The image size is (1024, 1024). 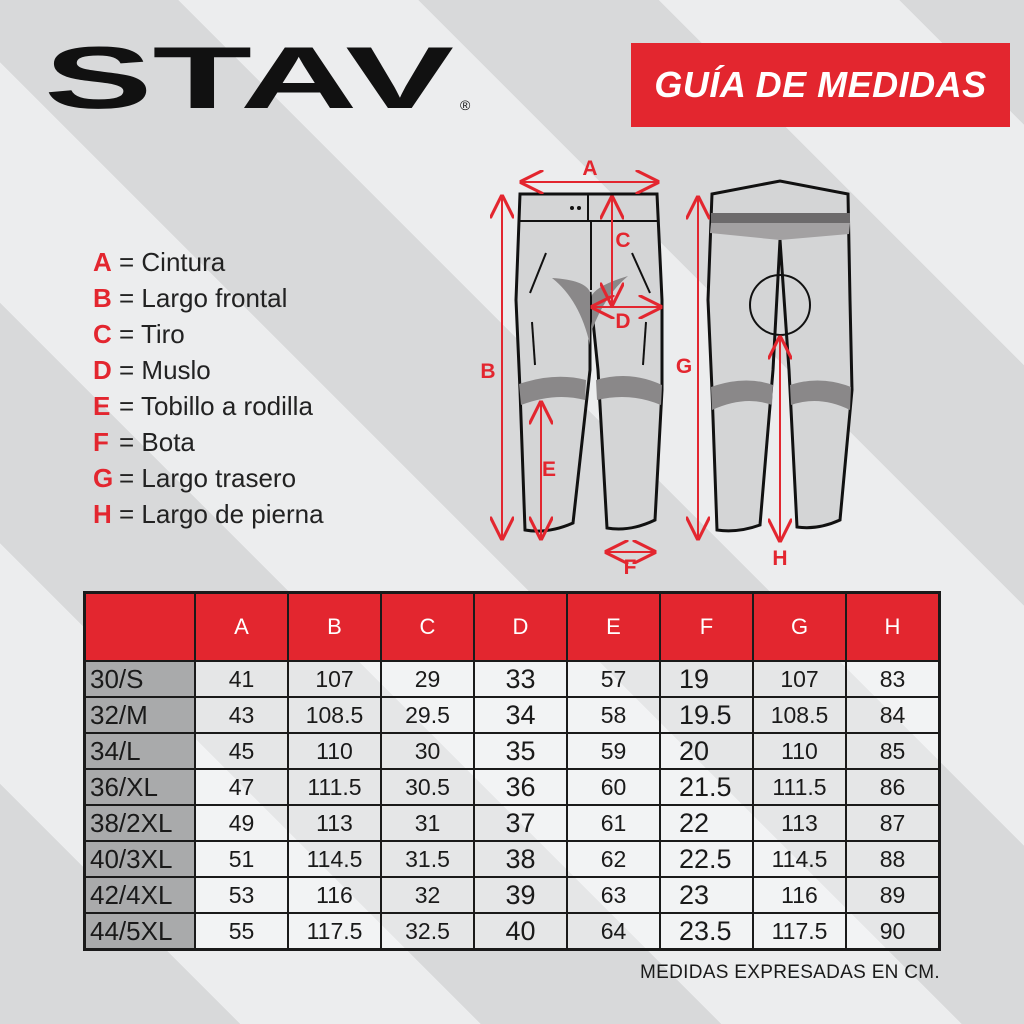 What do you see at coordinates (893, 679) in the screenshot?
I see `measurement-cell: 83` at bounding box center [893, 679].